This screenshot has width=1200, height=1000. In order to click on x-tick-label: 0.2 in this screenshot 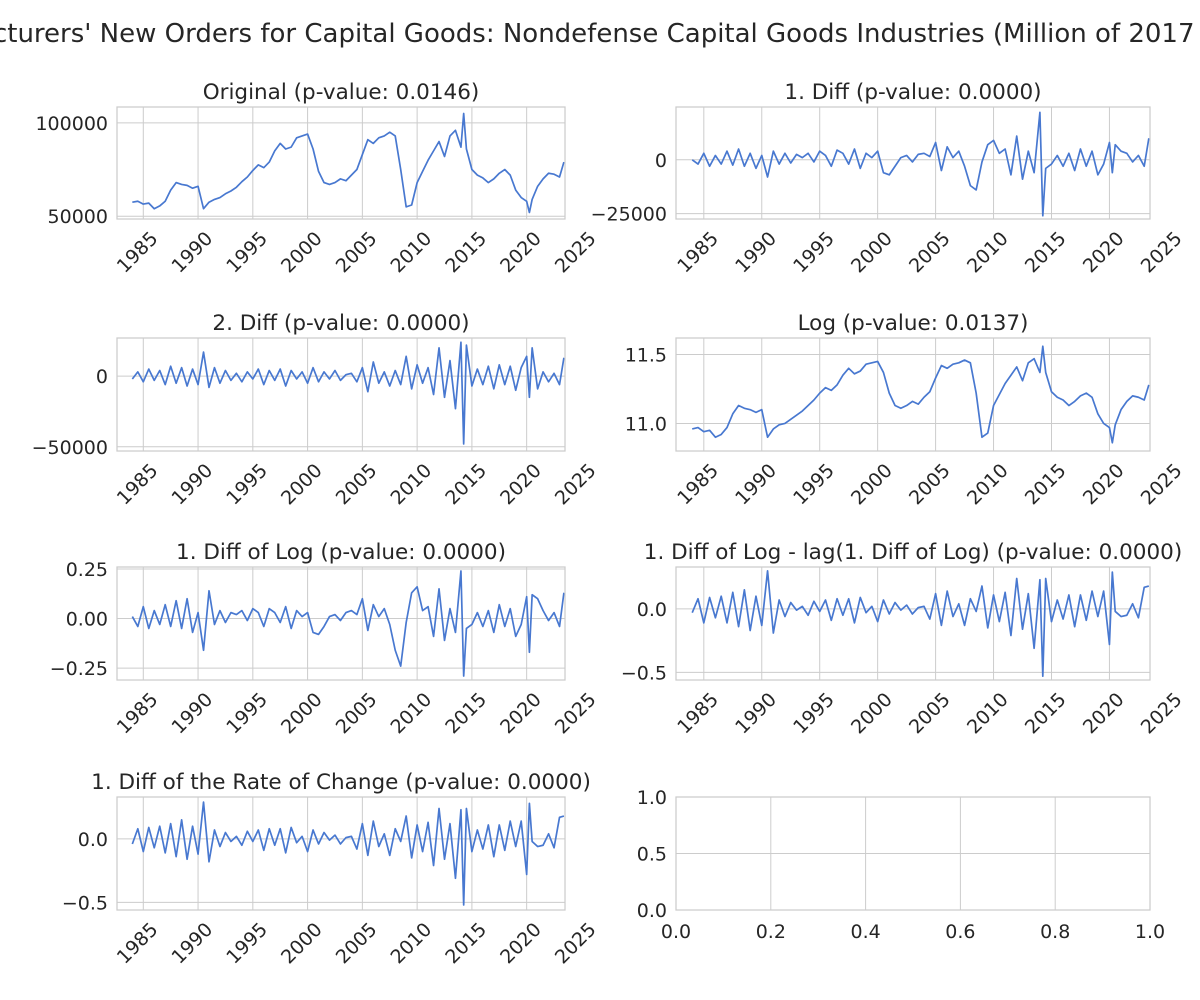, I will do `click(771, 932)`.